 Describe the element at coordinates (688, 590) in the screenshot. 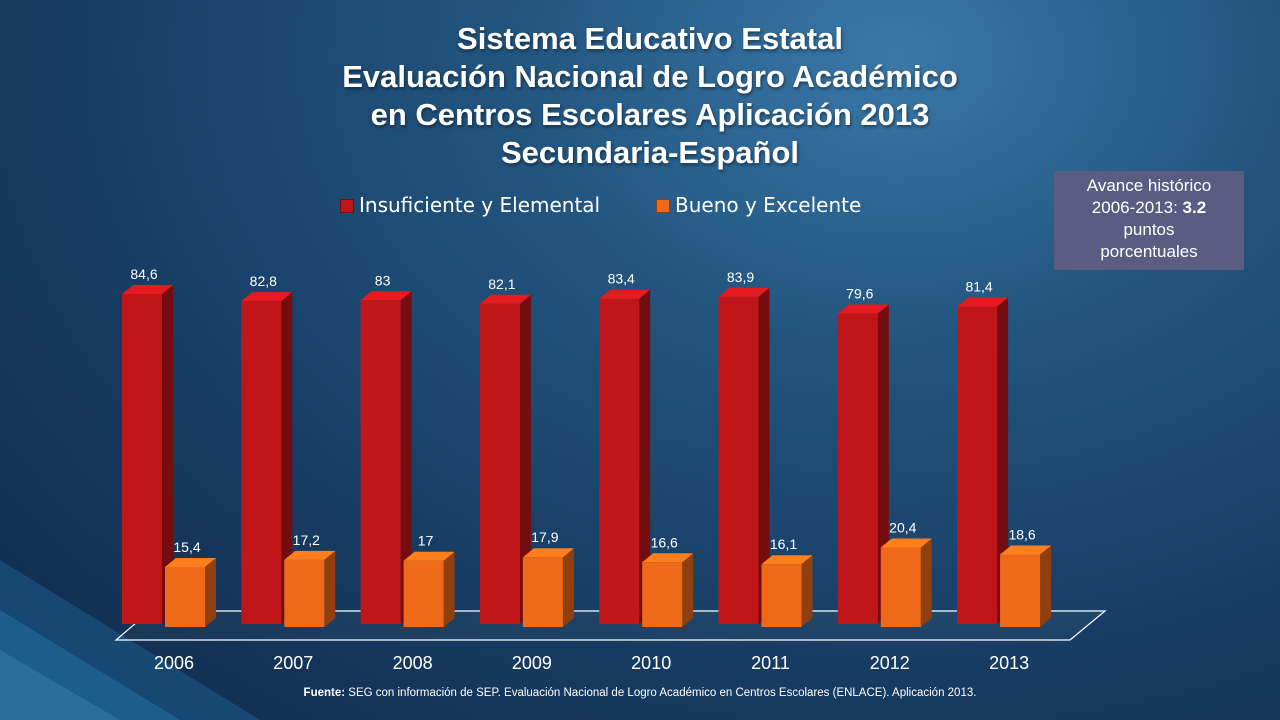

I see `bar-2010-series-2-side` at that location.